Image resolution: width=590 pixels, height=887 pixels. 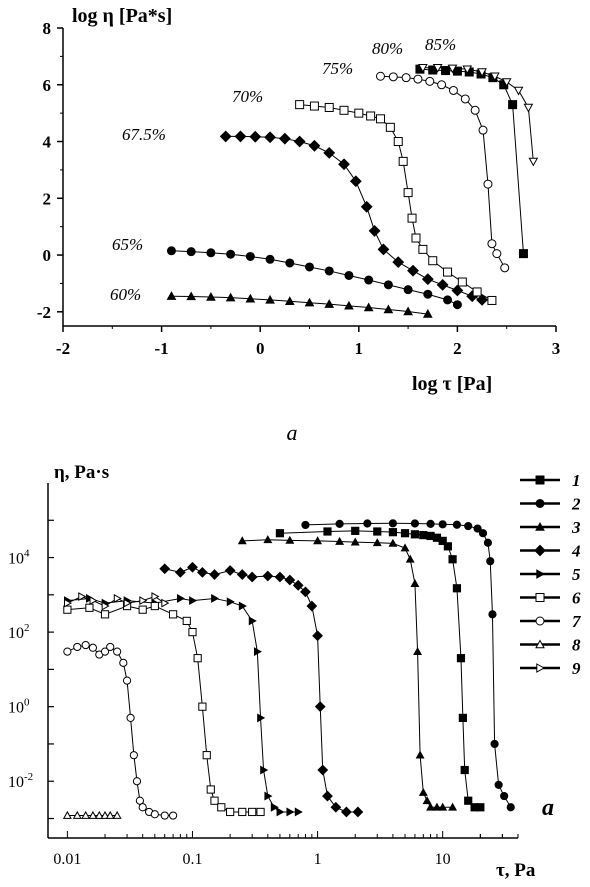 What do you see at coordinates (576, 598) in the screenshot?
I see `legend-label: 6` at bounding box center [576, 598].